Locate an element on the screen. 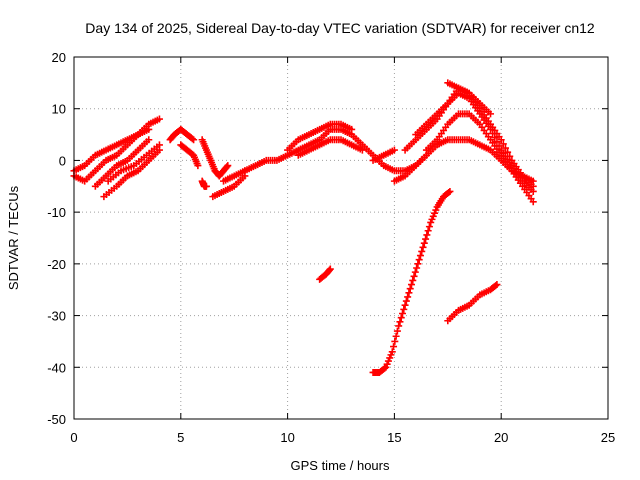 This screenshot has height=480, width=640. x-tick-label: 25 is located at coordinates (608, 437).